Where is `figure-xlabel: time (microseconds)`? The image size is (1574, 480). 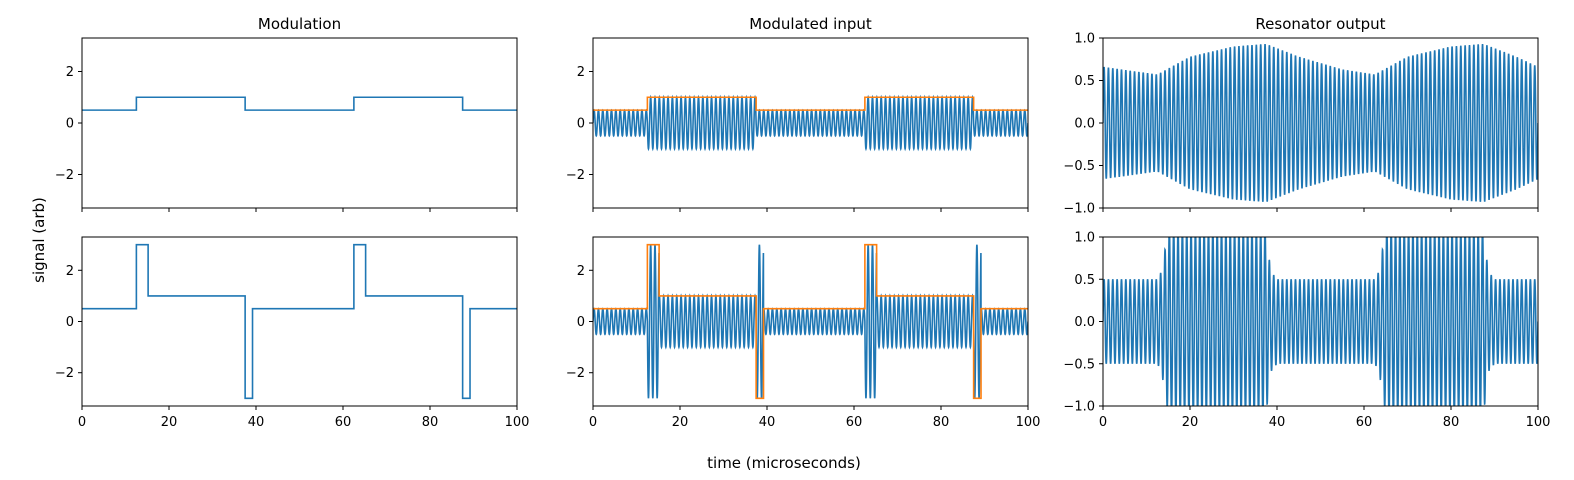
figure-xlabel: time (microseconds) is located at coordinates (784, 463).